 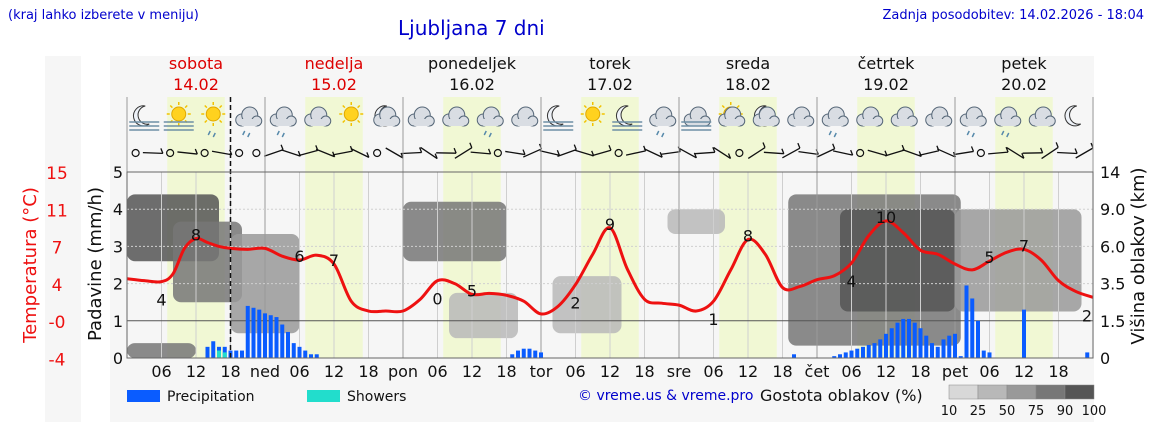 What do you see at coordinates (647, 321) in the screenshot?
I see `precipitation-bars` at bounding box center [647, 321].